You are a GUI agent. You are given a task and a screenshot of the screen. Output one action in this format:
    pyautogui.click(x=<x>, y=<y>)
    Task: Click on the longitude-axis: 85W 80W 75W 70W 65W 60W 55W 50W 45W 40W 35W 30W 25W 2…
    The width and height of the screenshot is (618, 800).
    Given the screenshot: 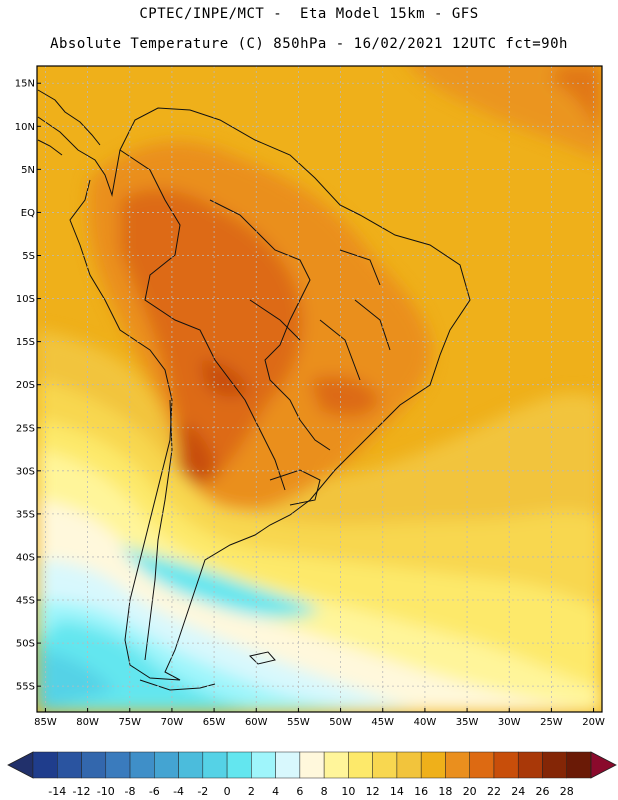 What is the action you would take?
    pyautogui.click(x=319, y=718)
    